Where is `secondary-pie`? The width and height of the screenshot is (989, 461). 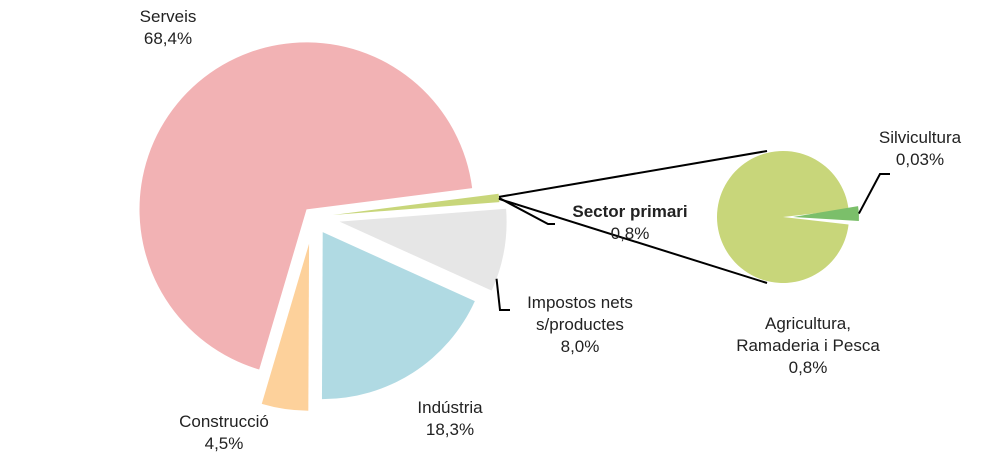 secondary-pie is located at coordinates (788, 217).